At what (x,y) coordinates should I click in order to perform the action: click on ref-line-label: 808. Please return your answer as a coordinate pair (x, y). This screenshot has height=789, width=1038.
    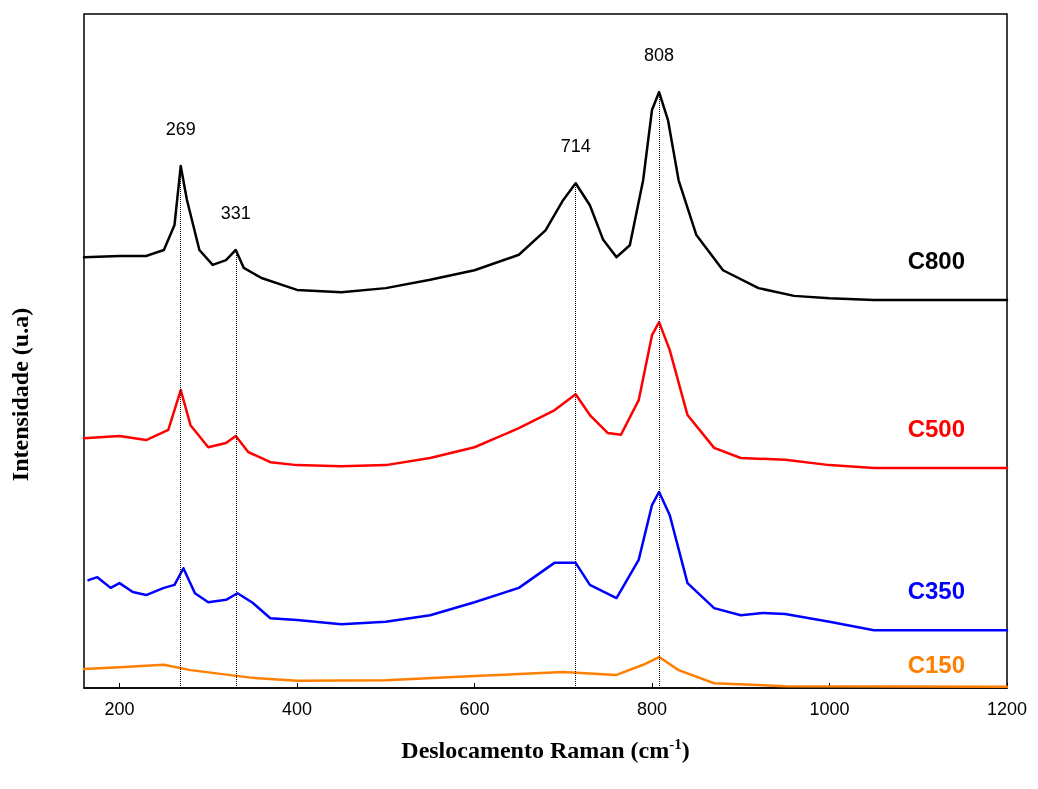
    Looking at the image, I should click on (659, 55).